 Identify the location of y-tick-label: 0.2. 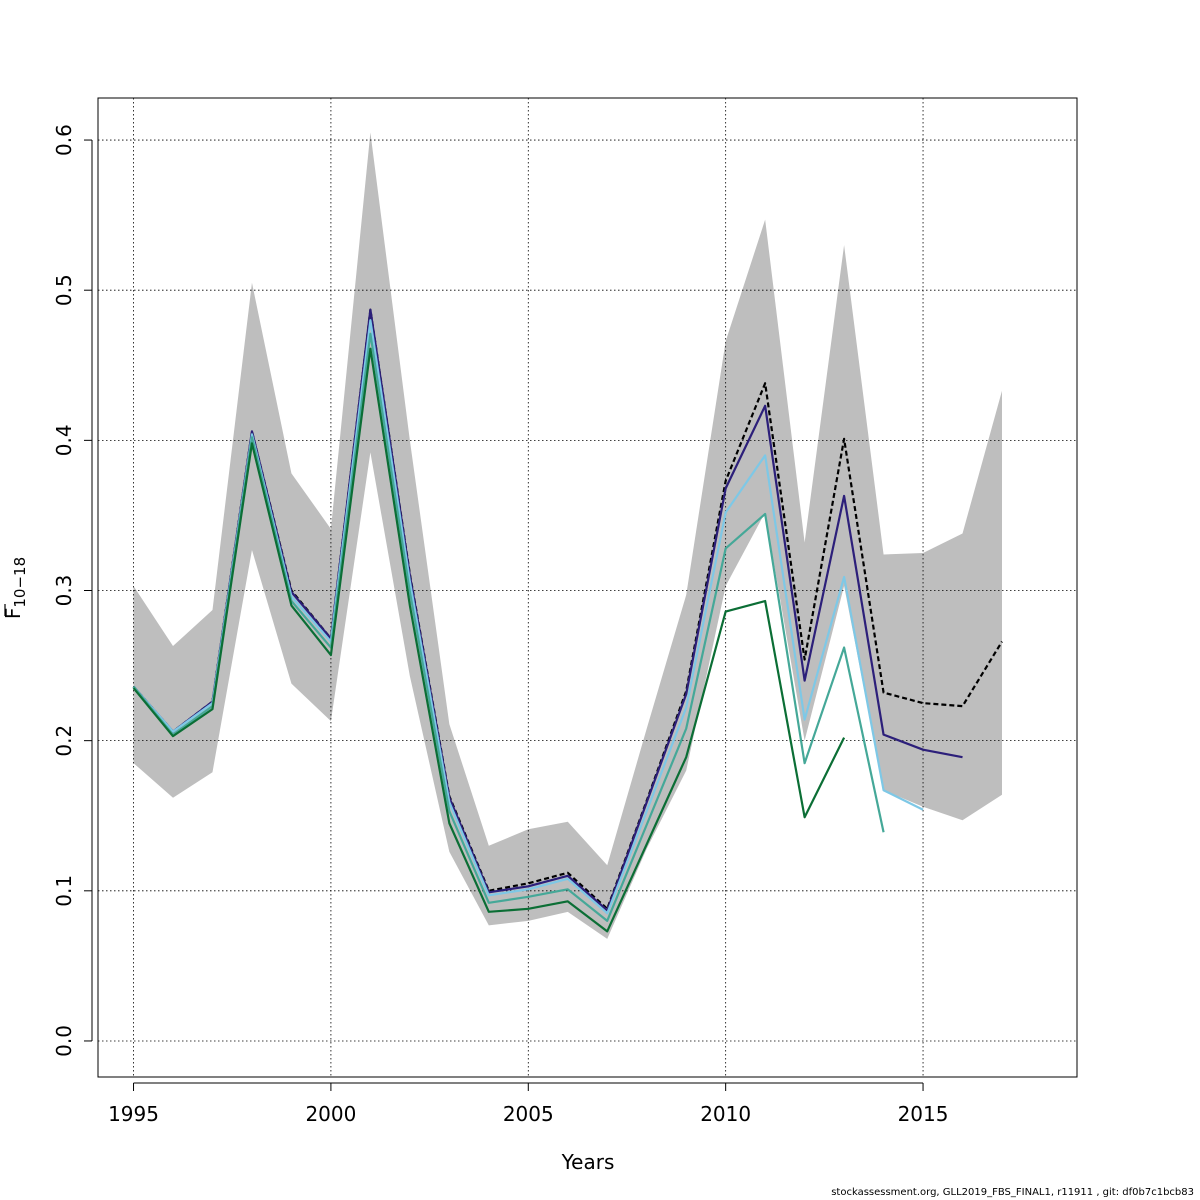
(64, 741).